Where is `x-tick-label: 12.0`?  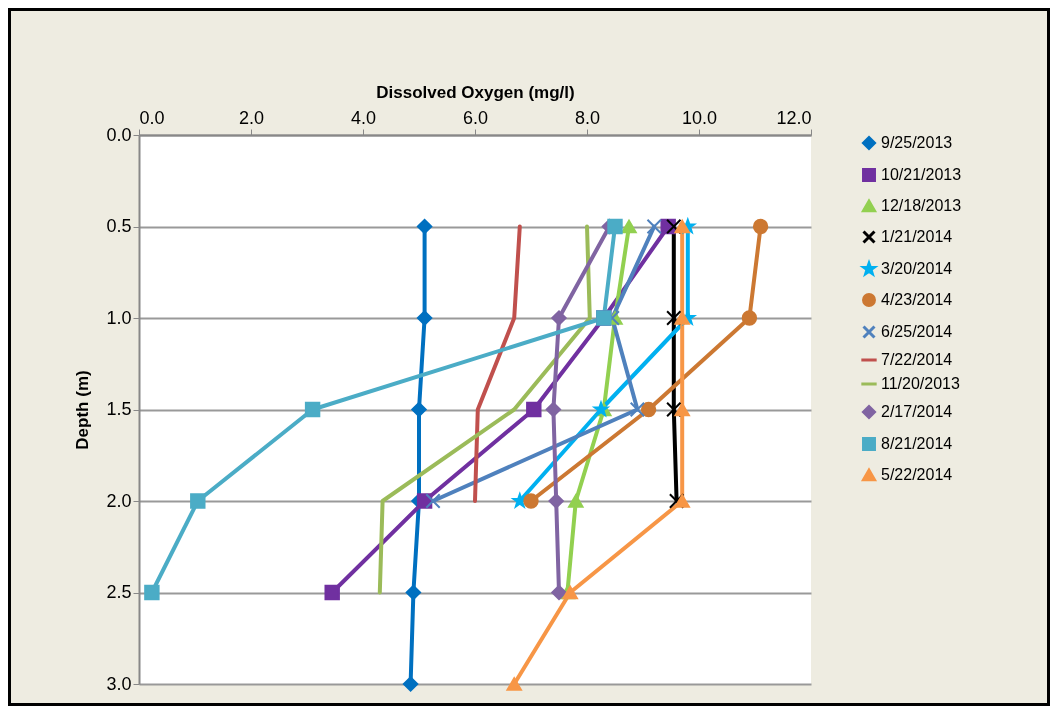 x-tick-label: 12.0 is located at coordinates (794, 117).